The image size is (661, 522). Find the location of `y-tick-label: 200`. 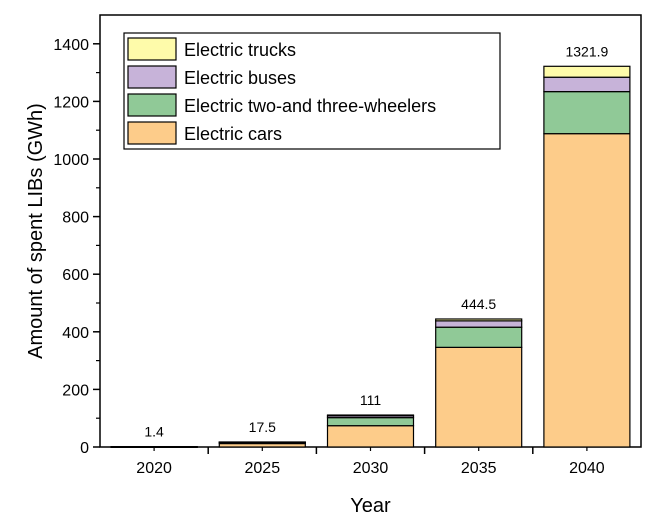

y-tick-label: 200 is located at coordinates (75, 390).